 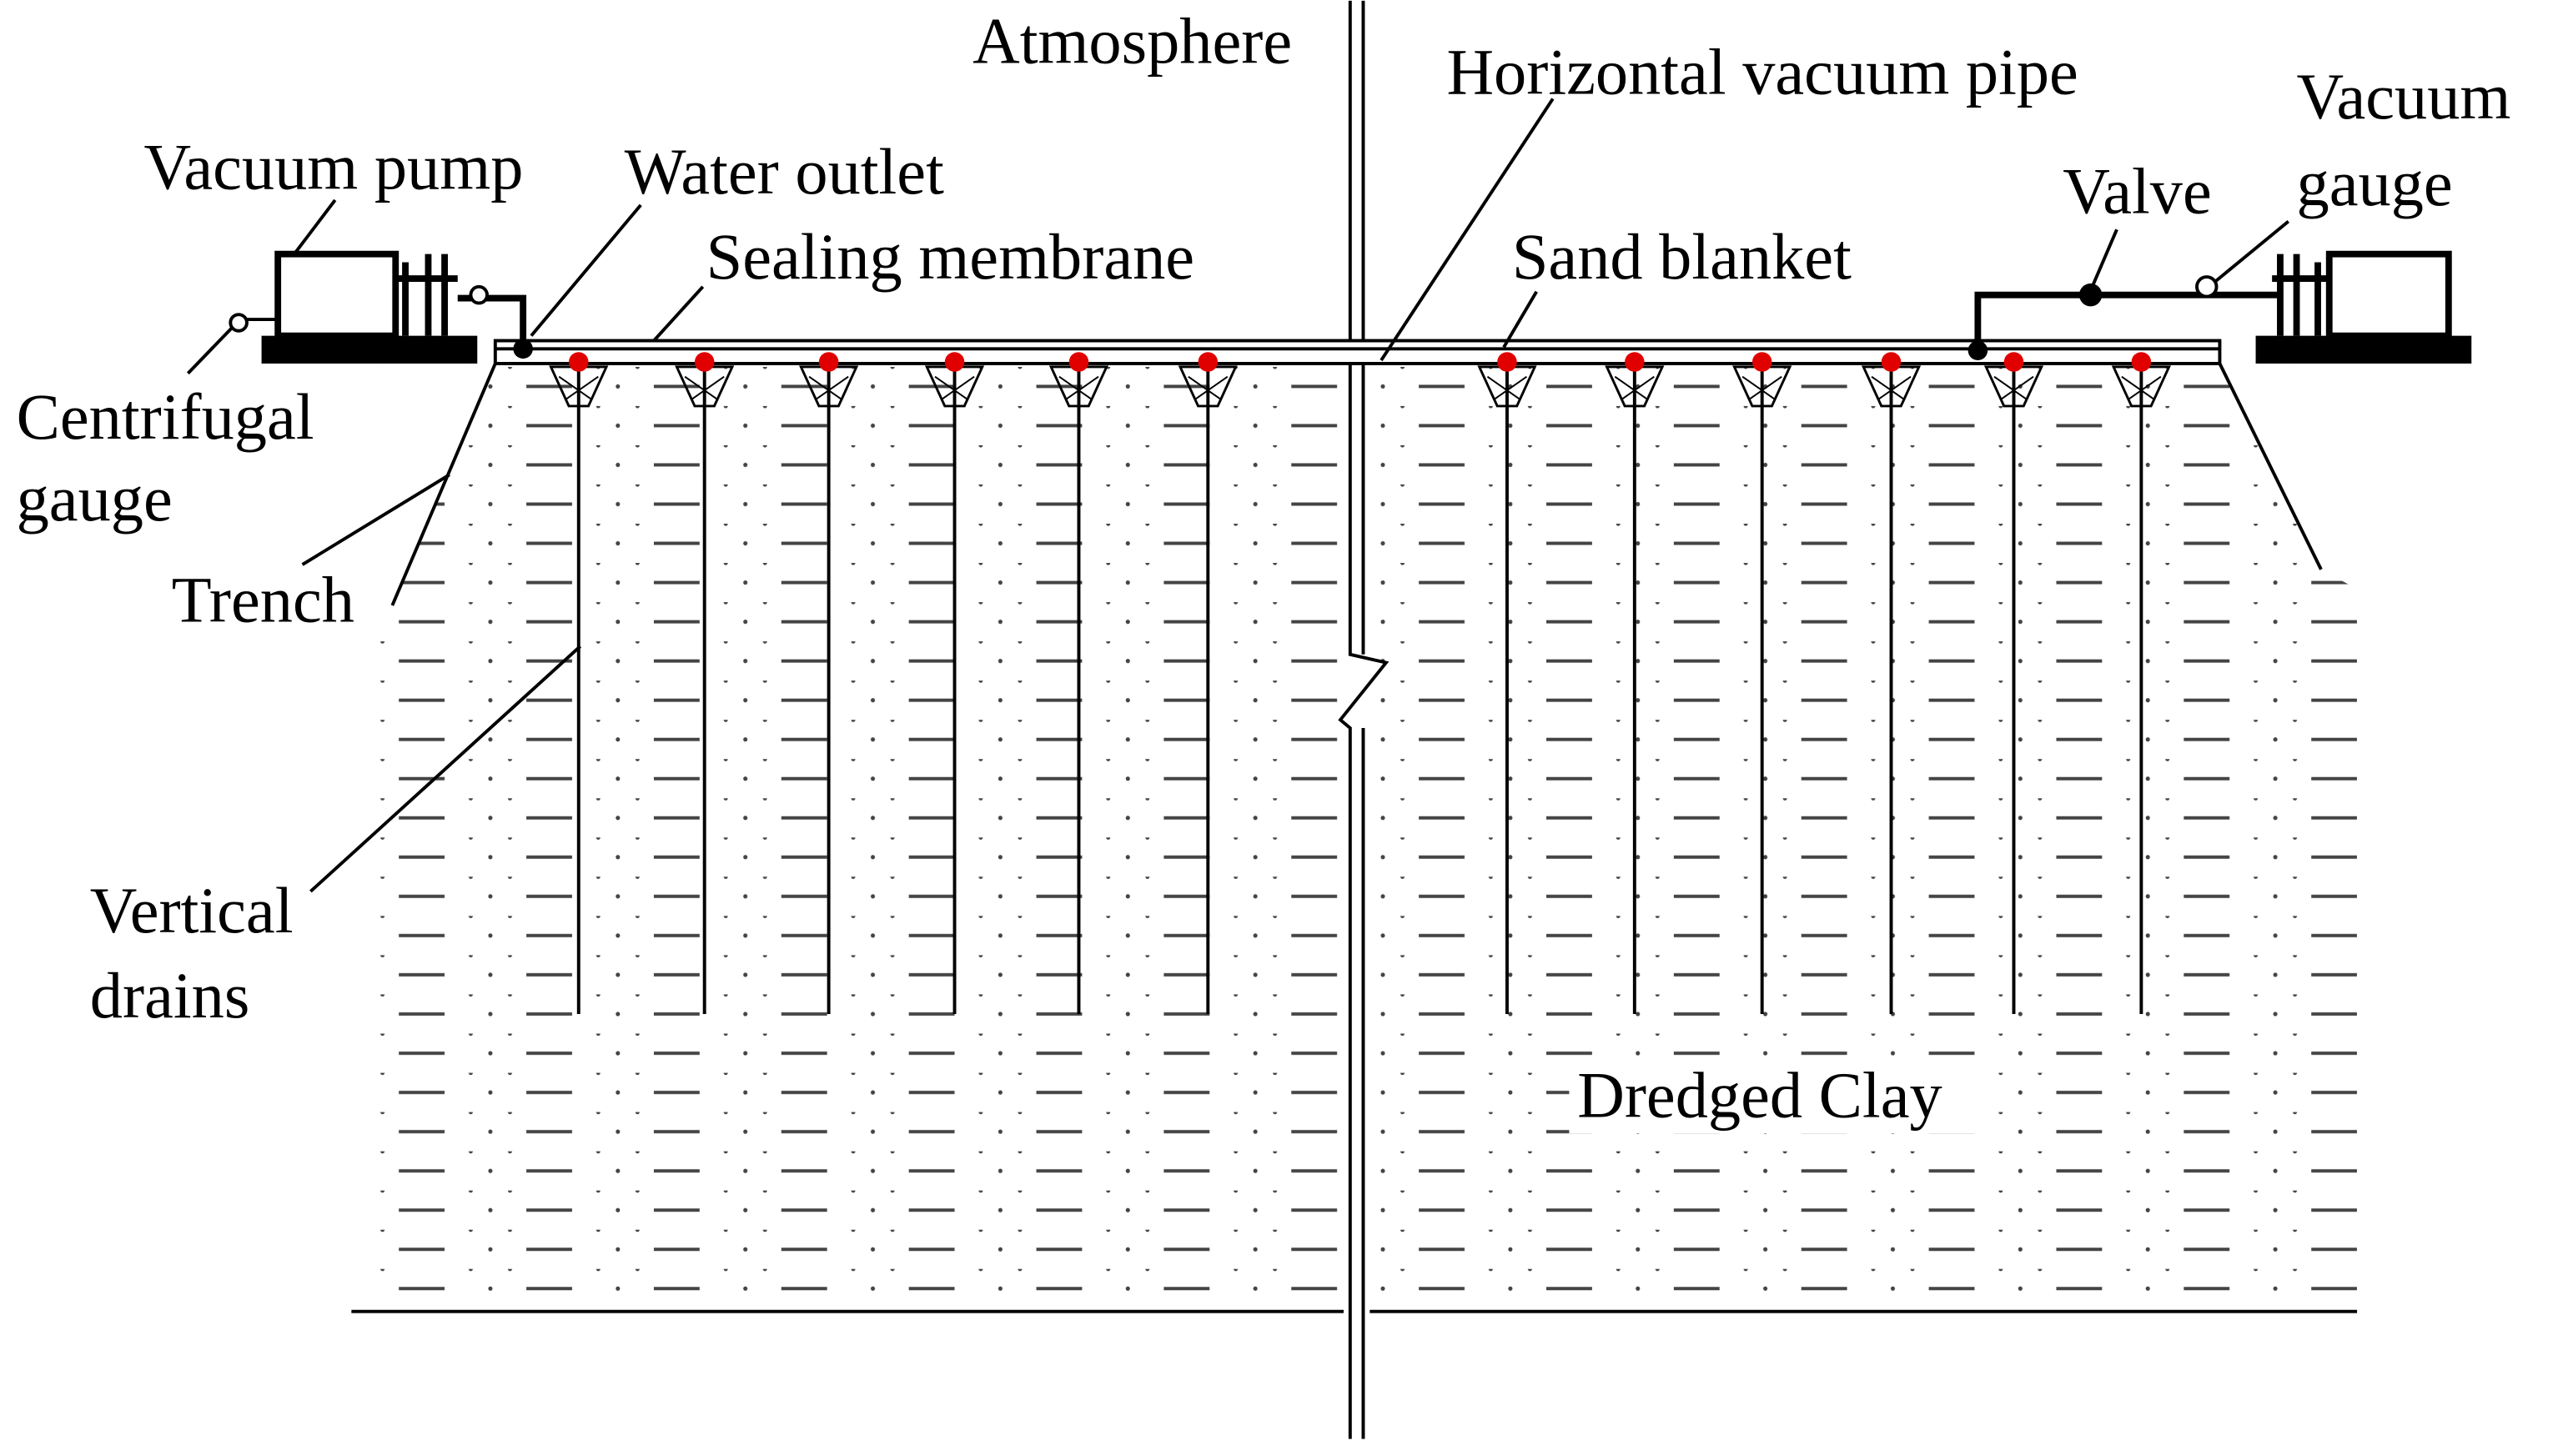 I want to click on trench-cut-left, so click(x=435, y=486).